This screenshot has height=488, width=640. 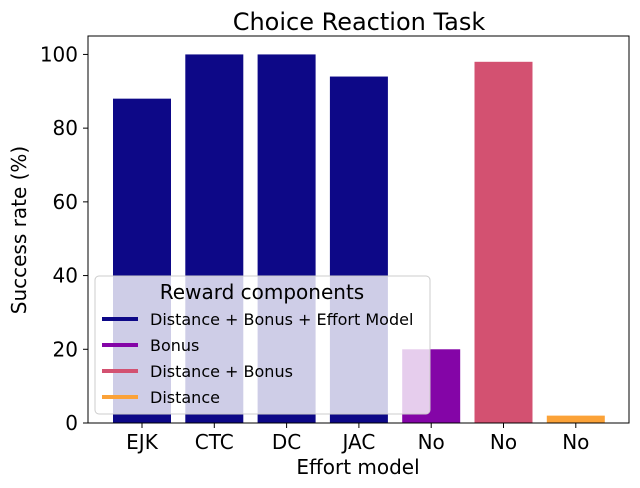 What do you see at coordinates (142, 442) in the screenshot?
I see `x-tick-label: EJK` at bounding box center [142, 442].